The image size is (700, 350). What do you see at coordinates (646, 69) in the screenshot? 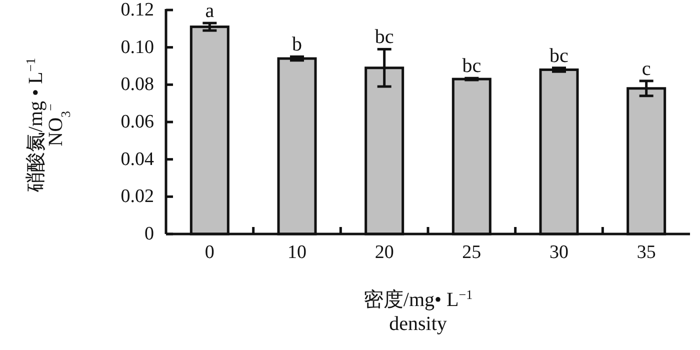
I see `annotation: c` at bounding box center [646, 69].